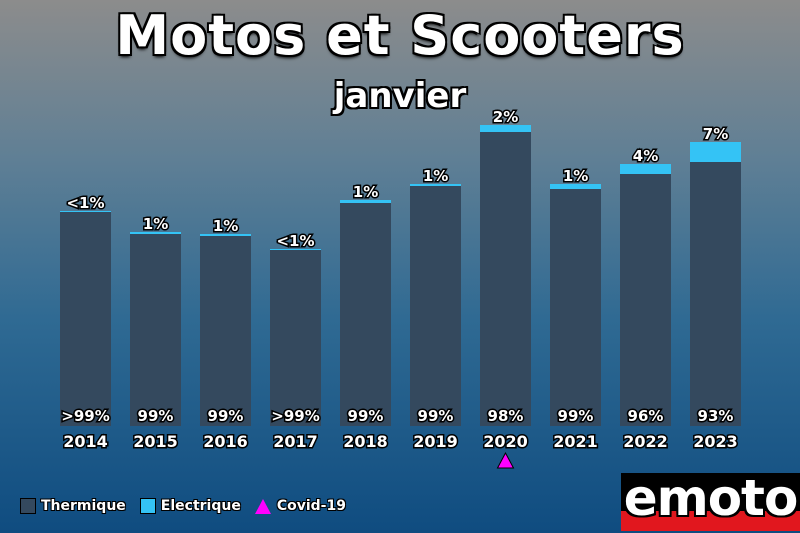  I want to click on label-thermique-2016: 99%, so click(226, 416).